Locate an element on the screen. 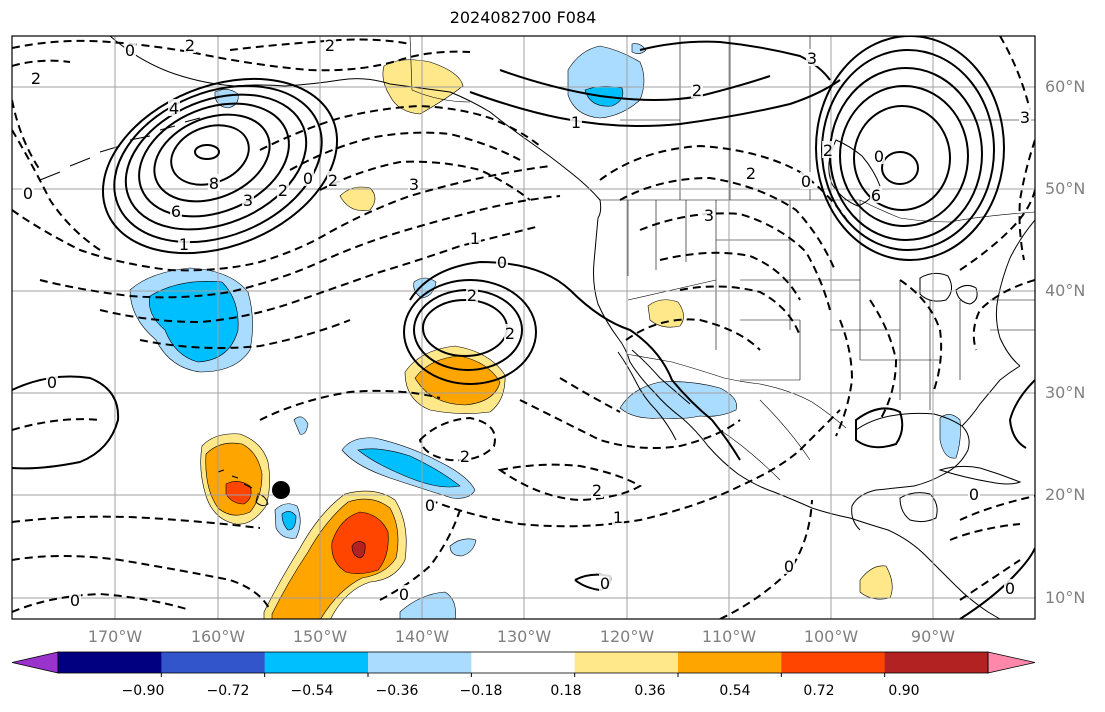 Image resolution: width=1105 pixels, height=712 pixels. border-canada is located at coordinates (827, 118).